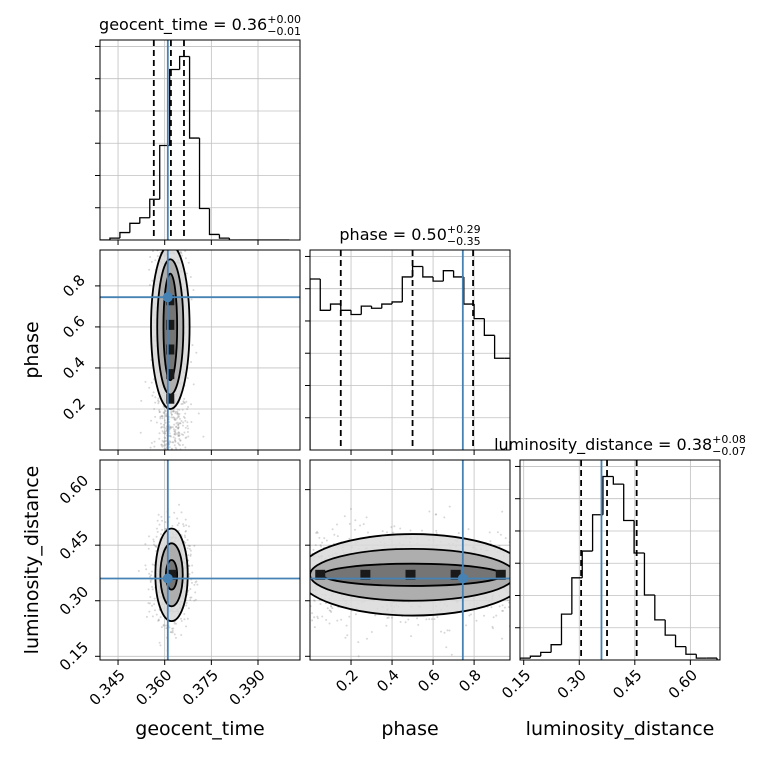 This screenshot has width=760, height=760. Describe the element at coordinates (200, 687) in the screenshot. I see `x-tick-label: 0.375` at that location.